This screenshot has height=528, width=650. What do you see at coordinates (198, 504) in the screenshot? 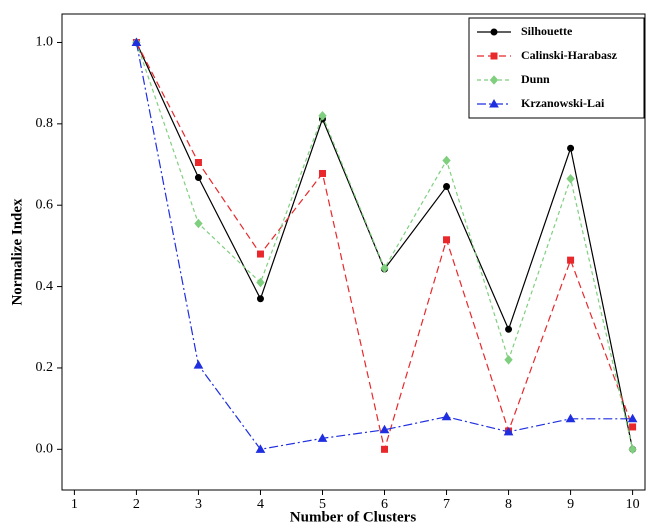
I see `x-tick-label: 3` at bounding box center [198, 504].